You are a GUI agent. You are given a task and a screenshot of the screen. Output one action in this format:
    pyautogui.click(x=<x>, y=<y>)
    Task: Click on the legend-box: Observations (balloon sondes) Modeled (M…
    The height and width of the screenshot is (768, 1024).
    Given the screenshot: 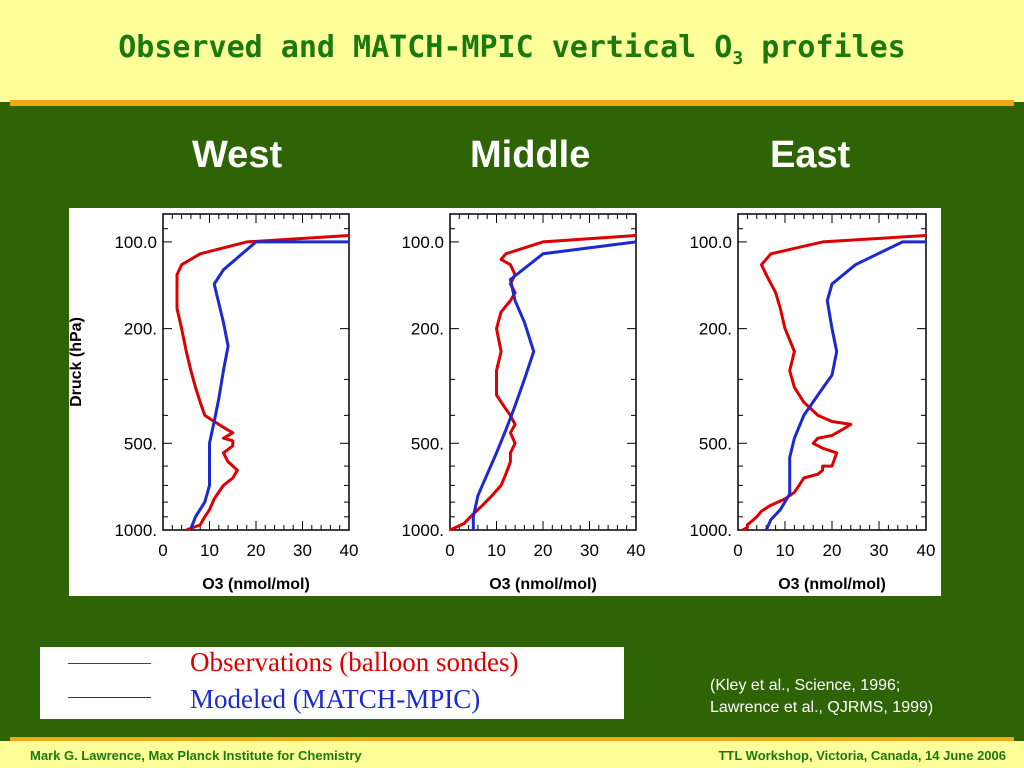 What is the action you would take?
    pyautogui.click(x=332, y=683)
    